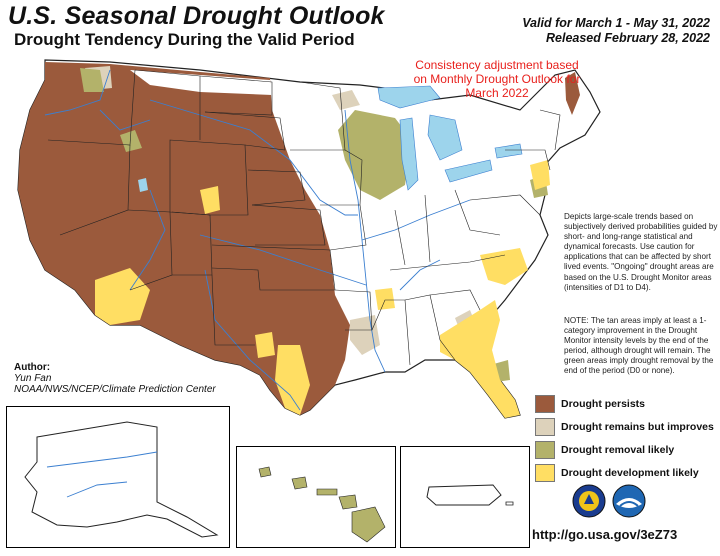 The width and height of the screenshot is (720, 556). I want to click on alaska-land, so click(121, 479).